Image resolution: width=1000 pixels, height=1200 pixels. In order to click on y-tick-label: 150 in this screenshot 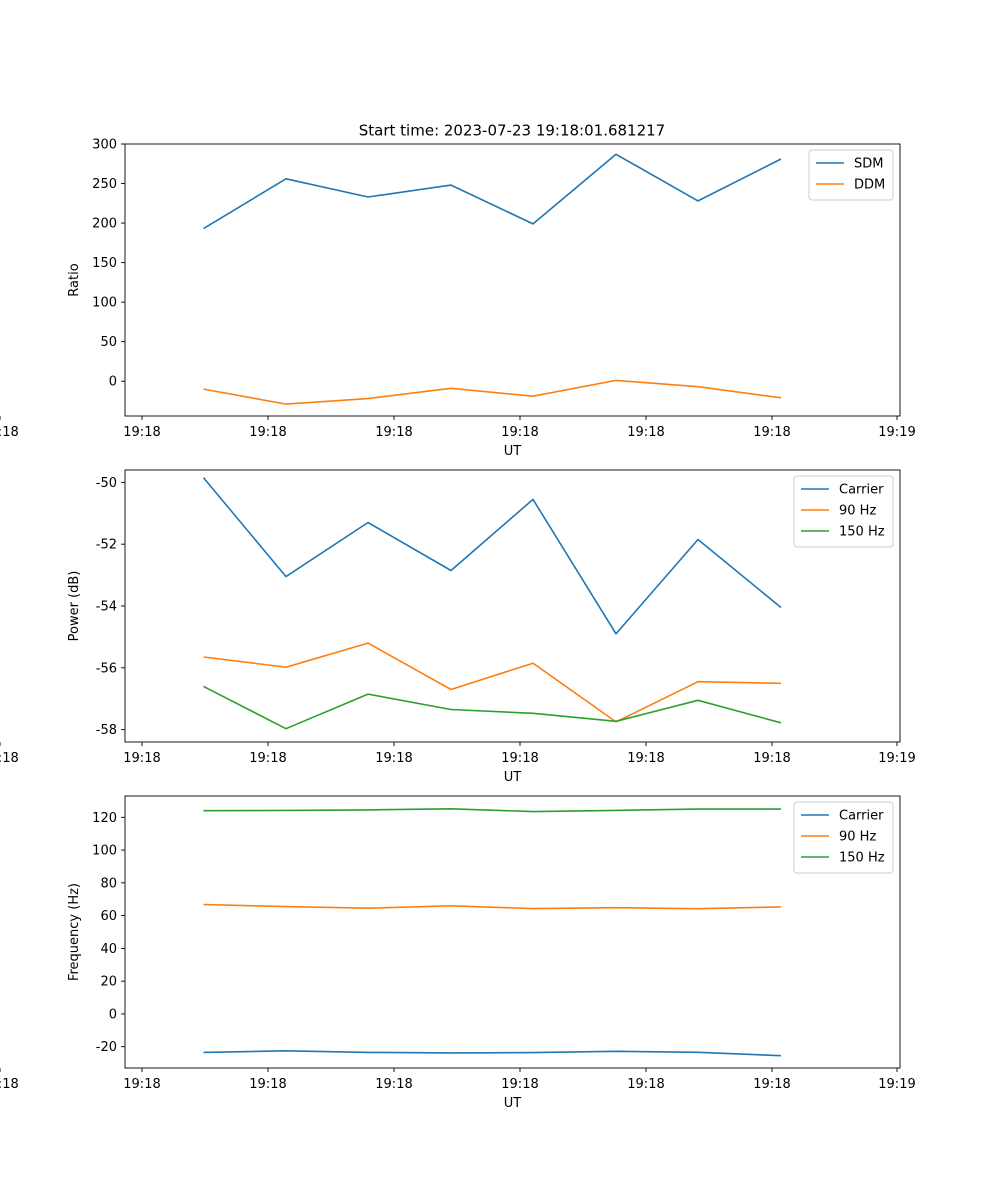, I will do `click(104, 263)`.